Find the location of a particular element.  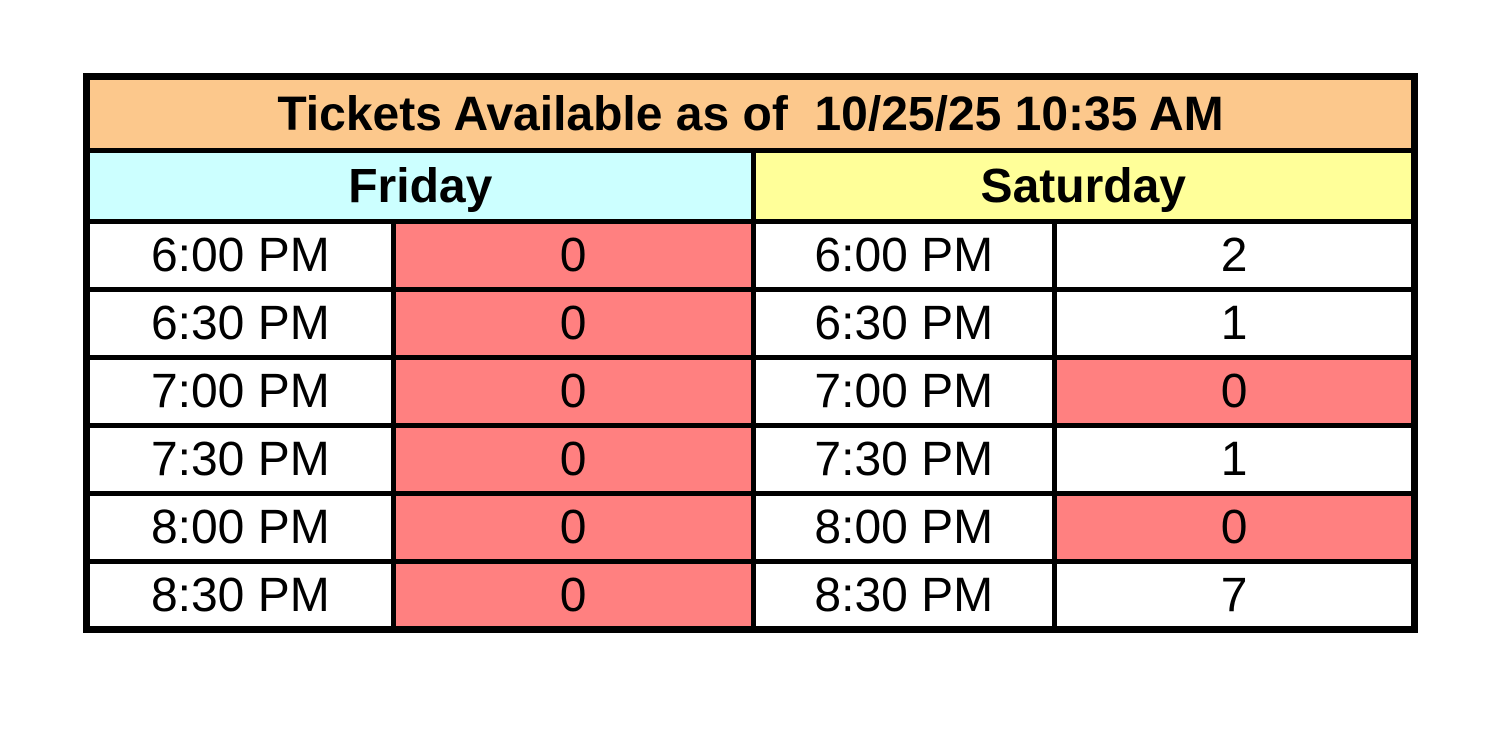

saturday-count-cell: 7 is located at coordinates (1234, 595).